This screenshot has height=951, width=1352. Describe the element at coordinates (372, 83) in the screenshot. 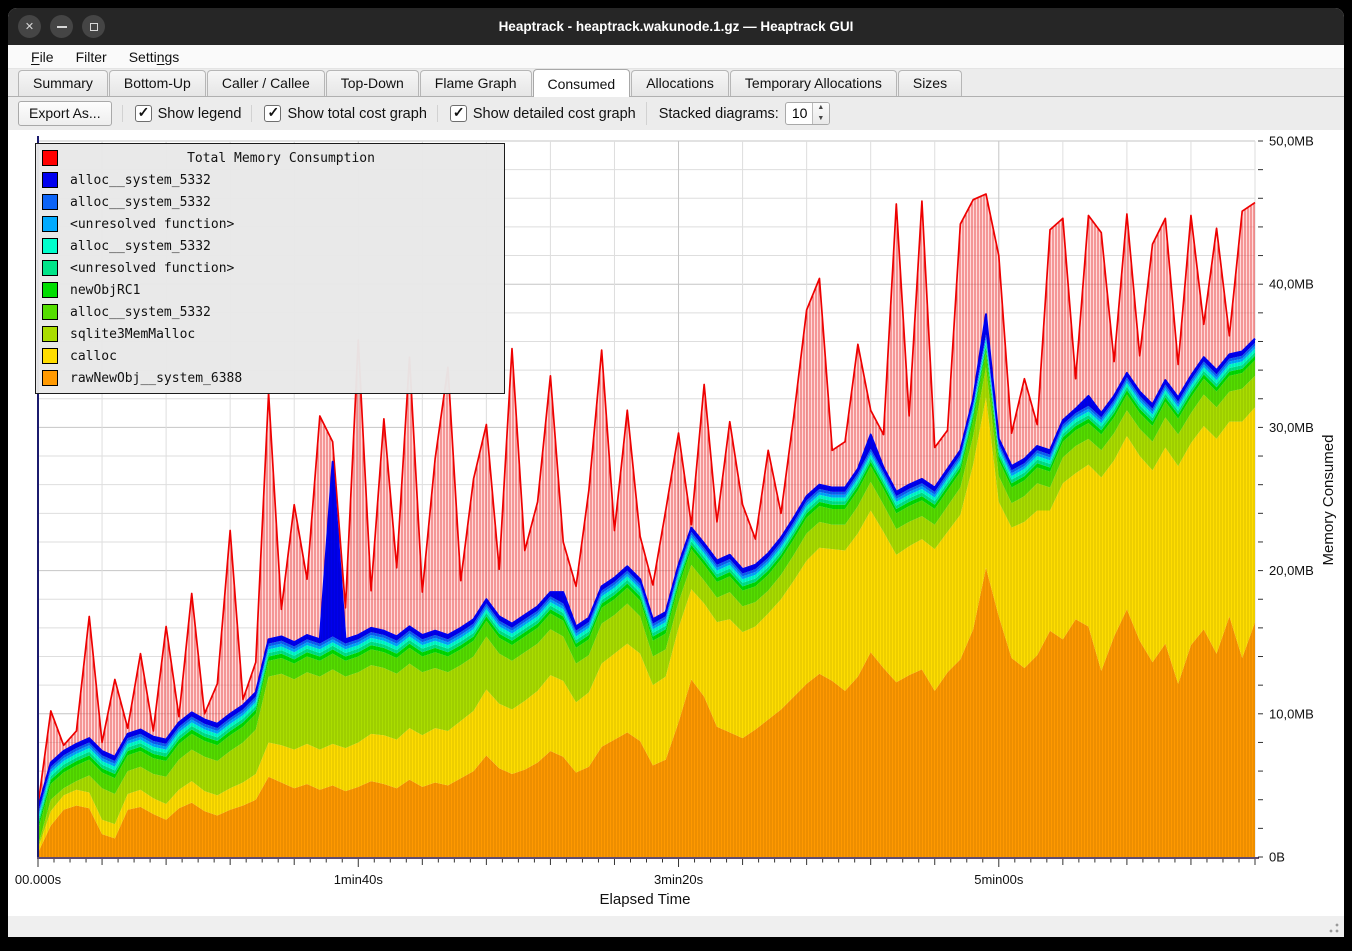

I see `tab-top-down: Top-Down` at that location.